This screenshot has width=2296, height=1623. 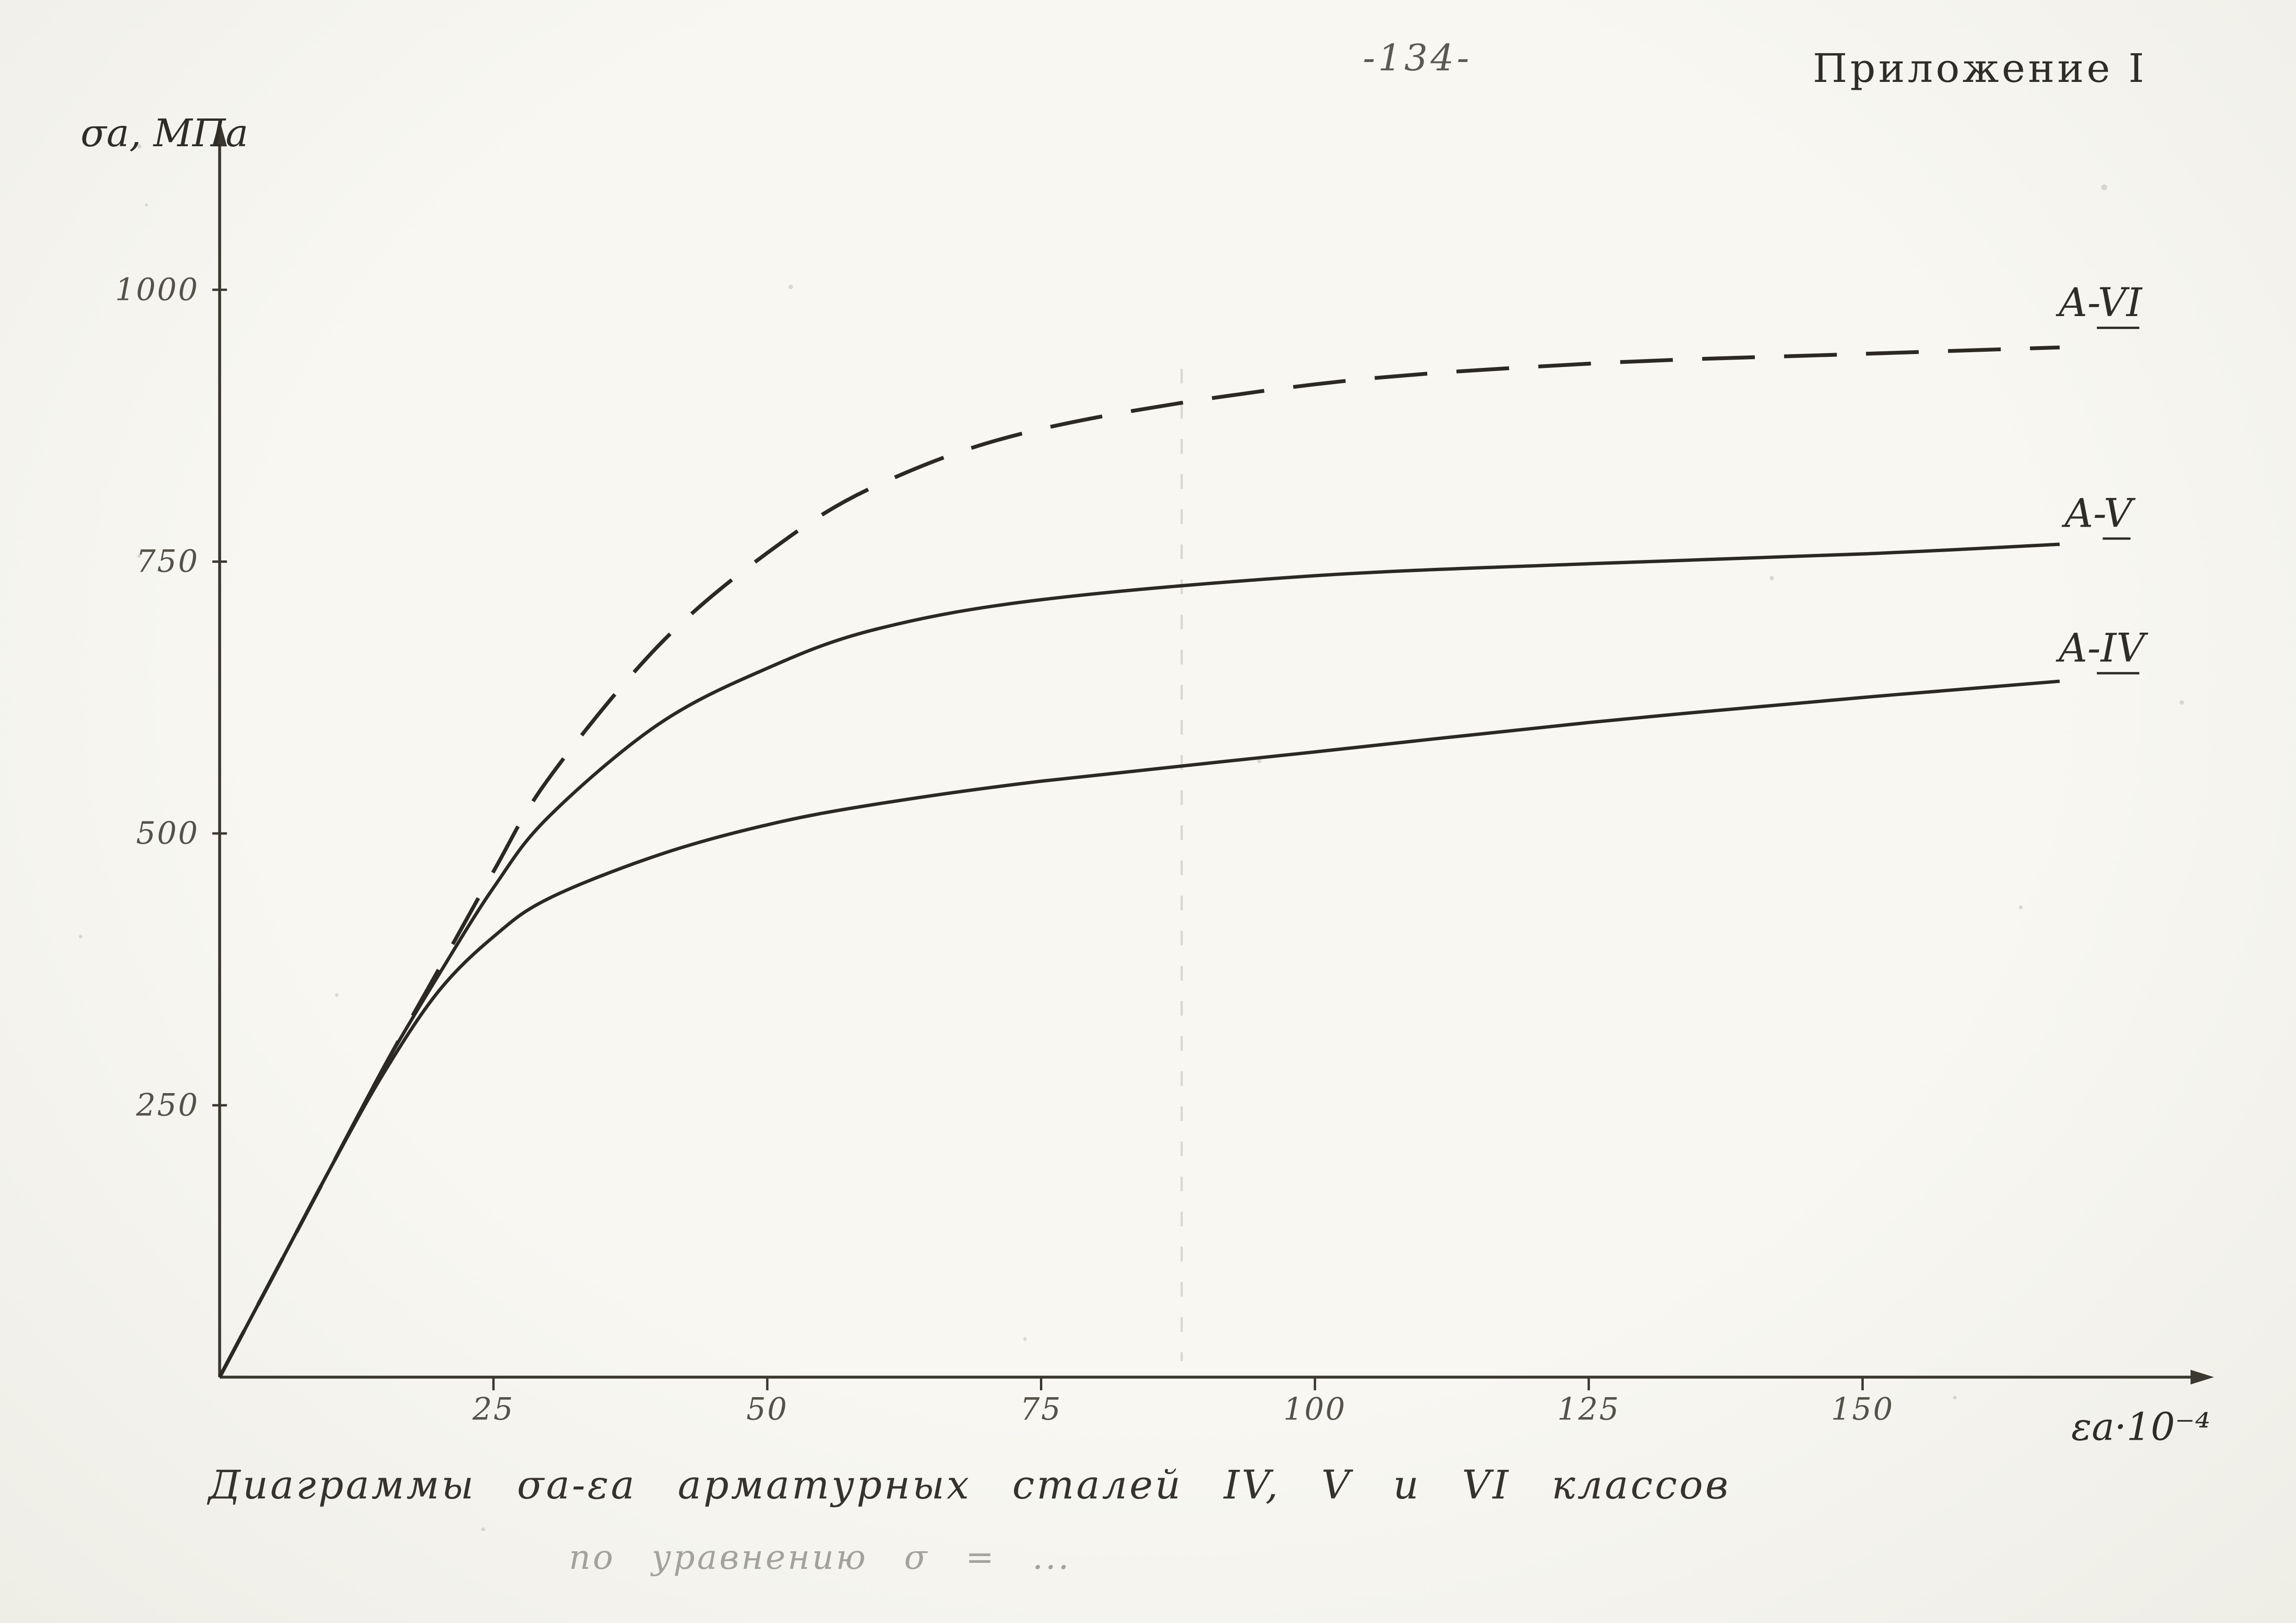 What do you see at coordinates (2140, 1427) in the screenshot?
I see `x-axis-title: εa·10⁻⁴` at bounding box center [2140, 1427].